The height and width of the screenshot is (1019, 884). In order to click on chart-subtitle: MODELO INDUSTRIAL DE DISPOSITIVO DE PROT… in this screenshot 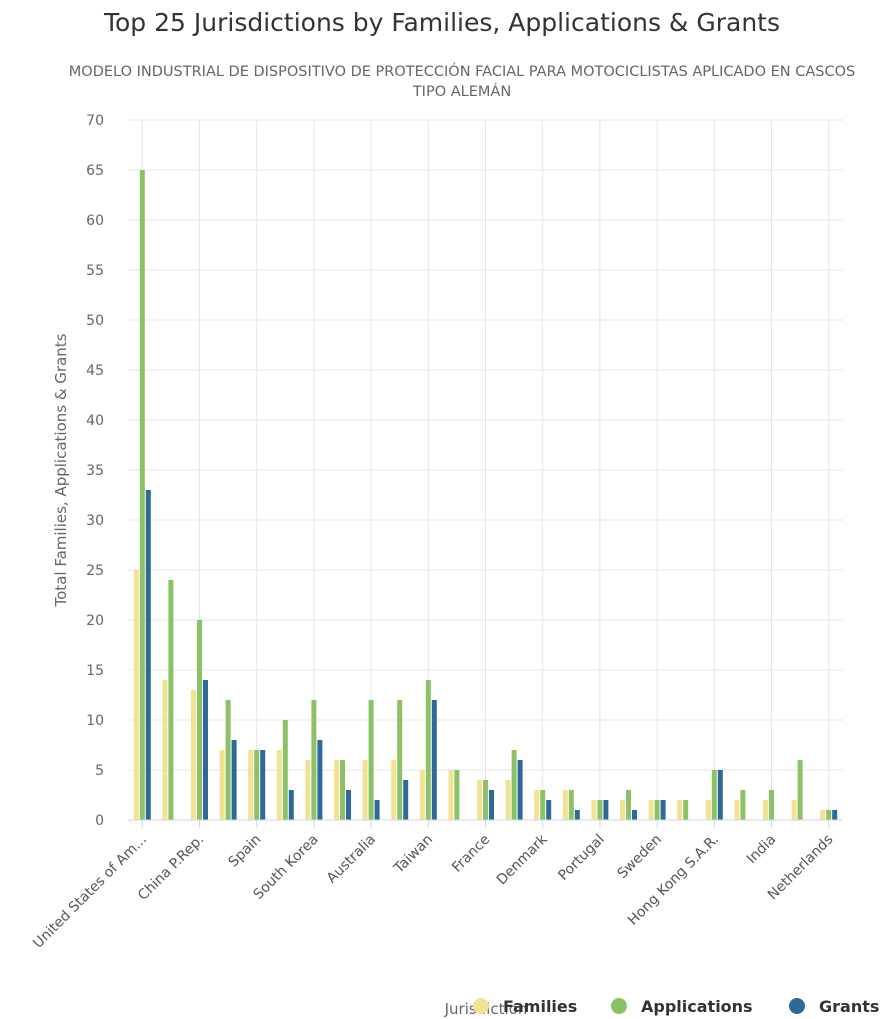, I will do `click(462, 82)`.